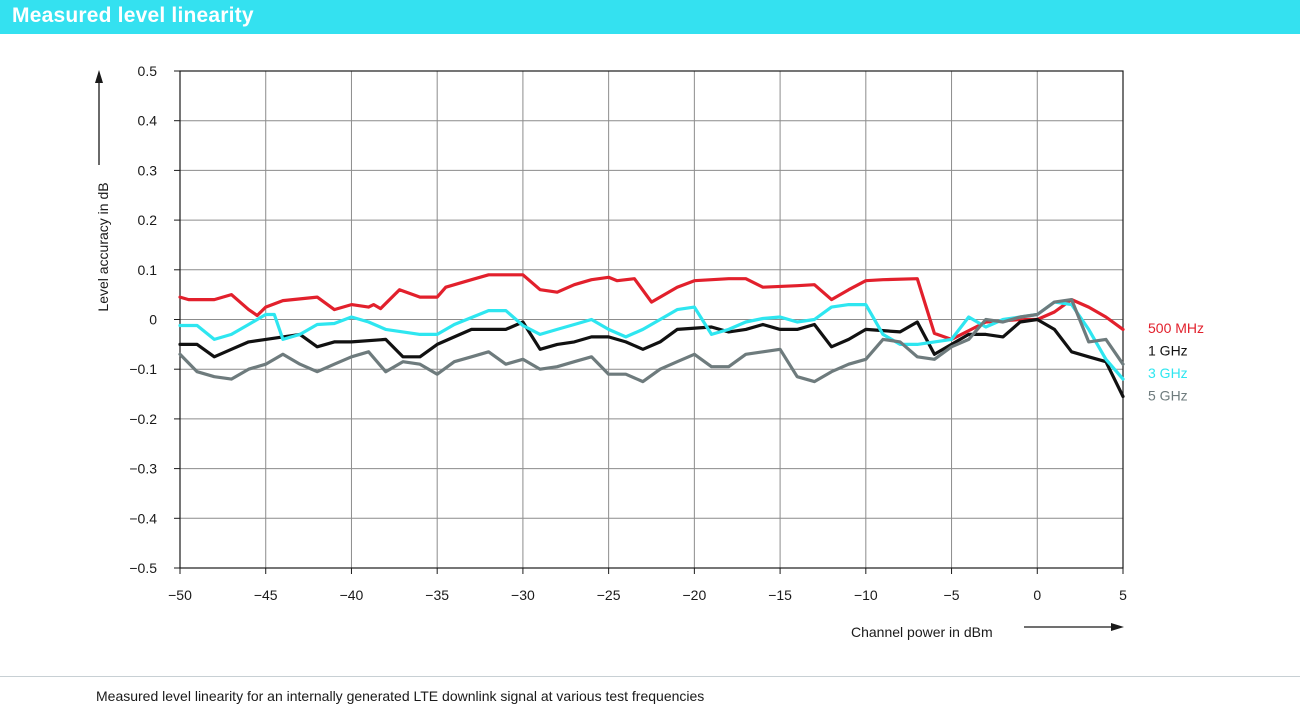 This screenshot has height=726, width=1300. I want to click on y-tick-label: 0.3, so click(148, 170).